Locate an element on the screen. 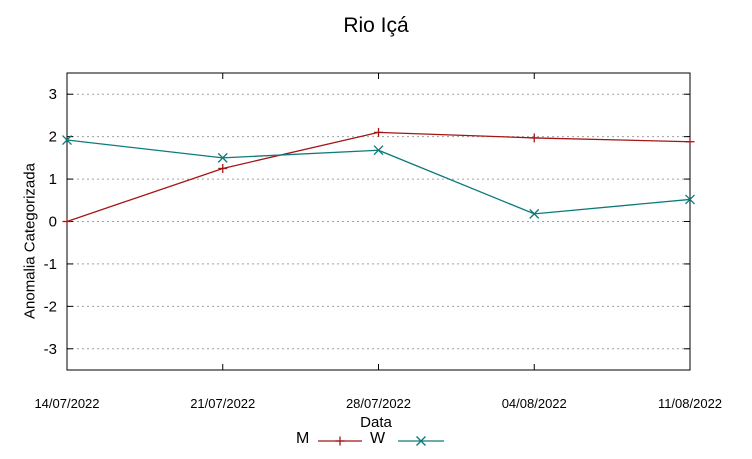  x-tick-label: 11/08/2022 is located at coordinates (690, 403).